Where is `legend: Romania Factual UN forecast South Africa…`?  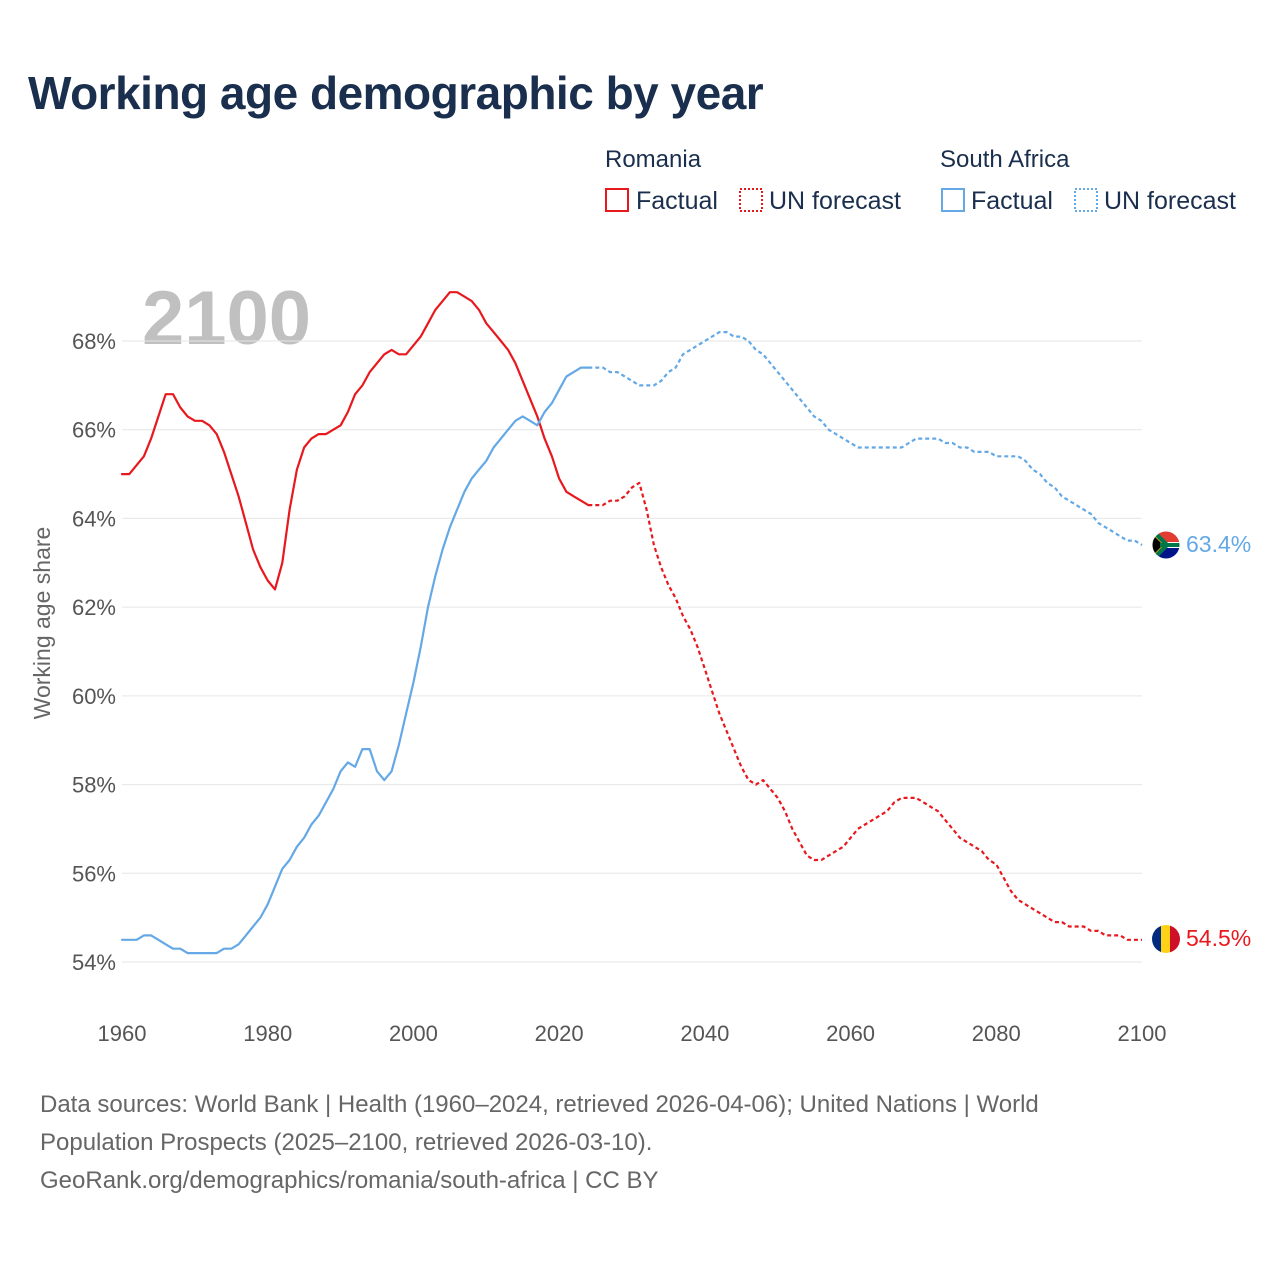 legend: Romania Factual UN forecast South Africa… is located at coordinates (920, 180).